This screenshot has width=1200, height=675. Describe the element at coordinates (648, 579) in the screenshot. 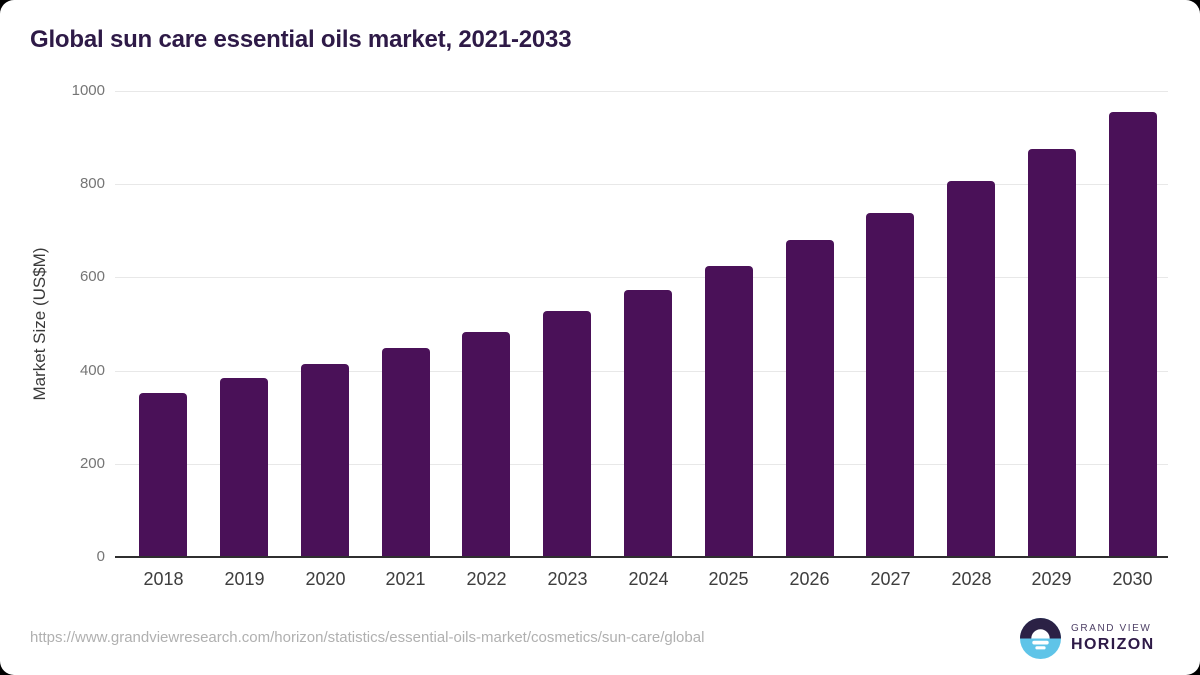

I see `x-tick-label-2024: 2024` at that location.